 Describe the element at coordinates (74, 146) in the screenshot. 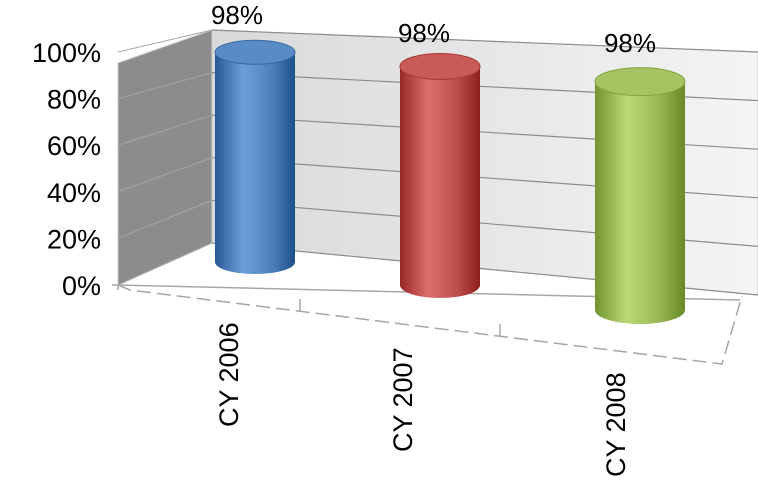

I see `y-tick-label: 60%` at that location.